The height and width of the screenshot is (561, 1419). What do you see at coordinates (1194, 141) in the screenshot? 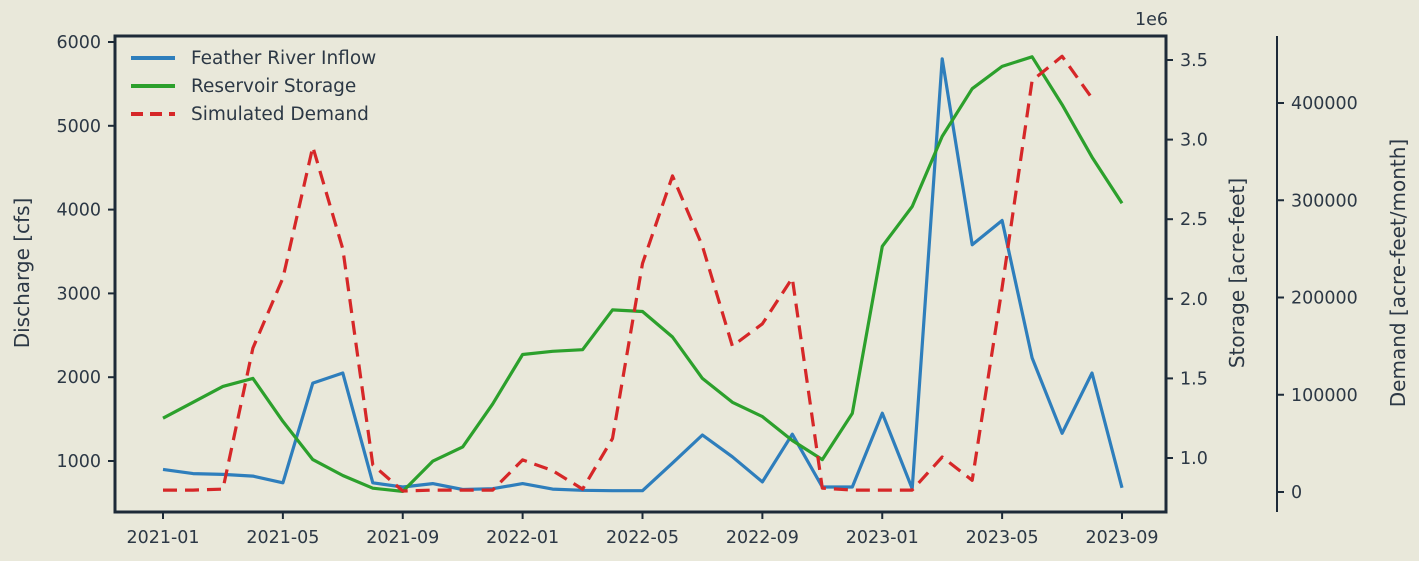
I see `y-storage-tick-label: 3.0` at bounding box center [1194, 141].